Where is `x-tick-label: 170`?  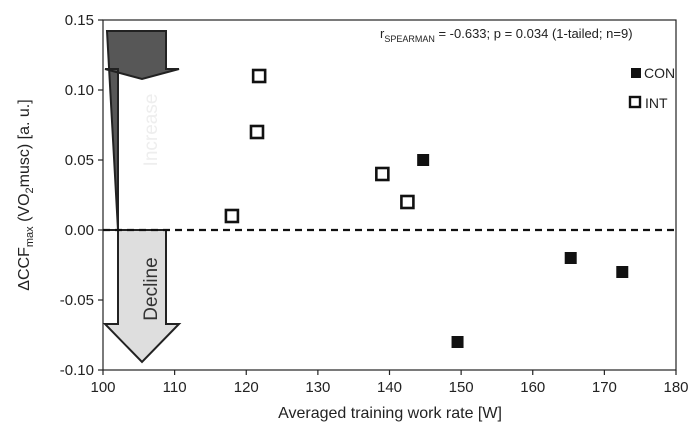
x-tick-label: 170 is located at coordinates (604, 387).